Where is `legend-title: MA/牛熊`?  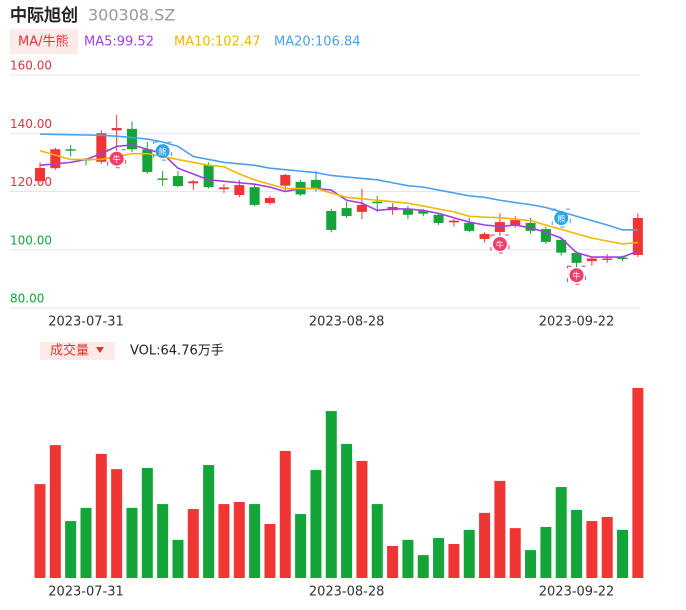 legend-title: MA/牛熊 is located at coordinates (43, 42).